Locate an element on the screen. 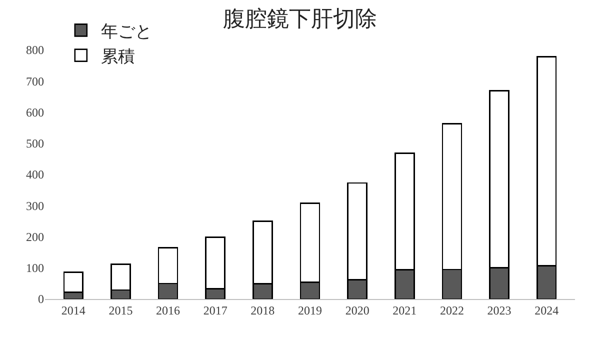  x-tick-label: 2015 is located at coordinates (120, 310).